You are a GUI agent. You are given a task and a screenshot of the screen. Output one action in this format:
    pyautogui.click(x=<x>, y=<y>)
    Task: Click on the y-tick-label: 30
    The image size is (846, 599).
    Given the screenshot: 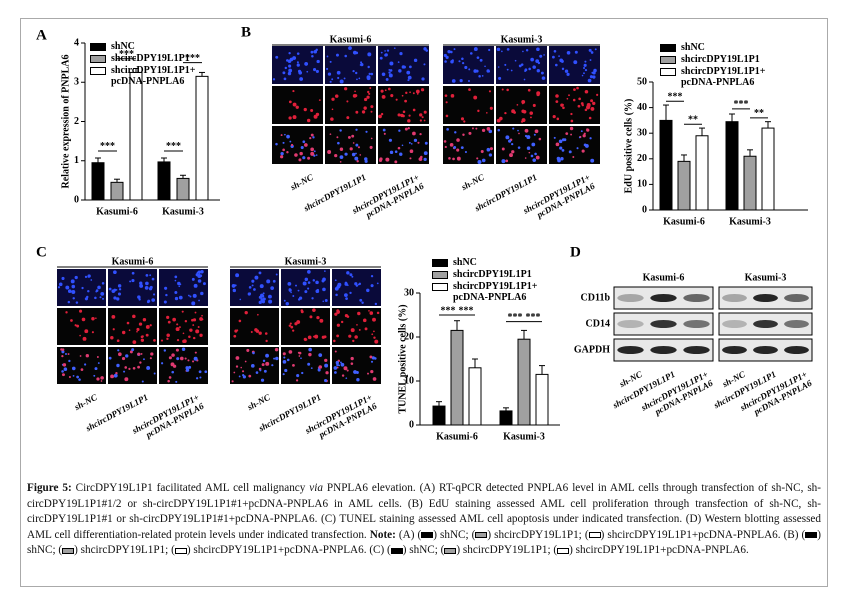 What is the action you would take?
    pyautogui.click(x=409, y=292)
    